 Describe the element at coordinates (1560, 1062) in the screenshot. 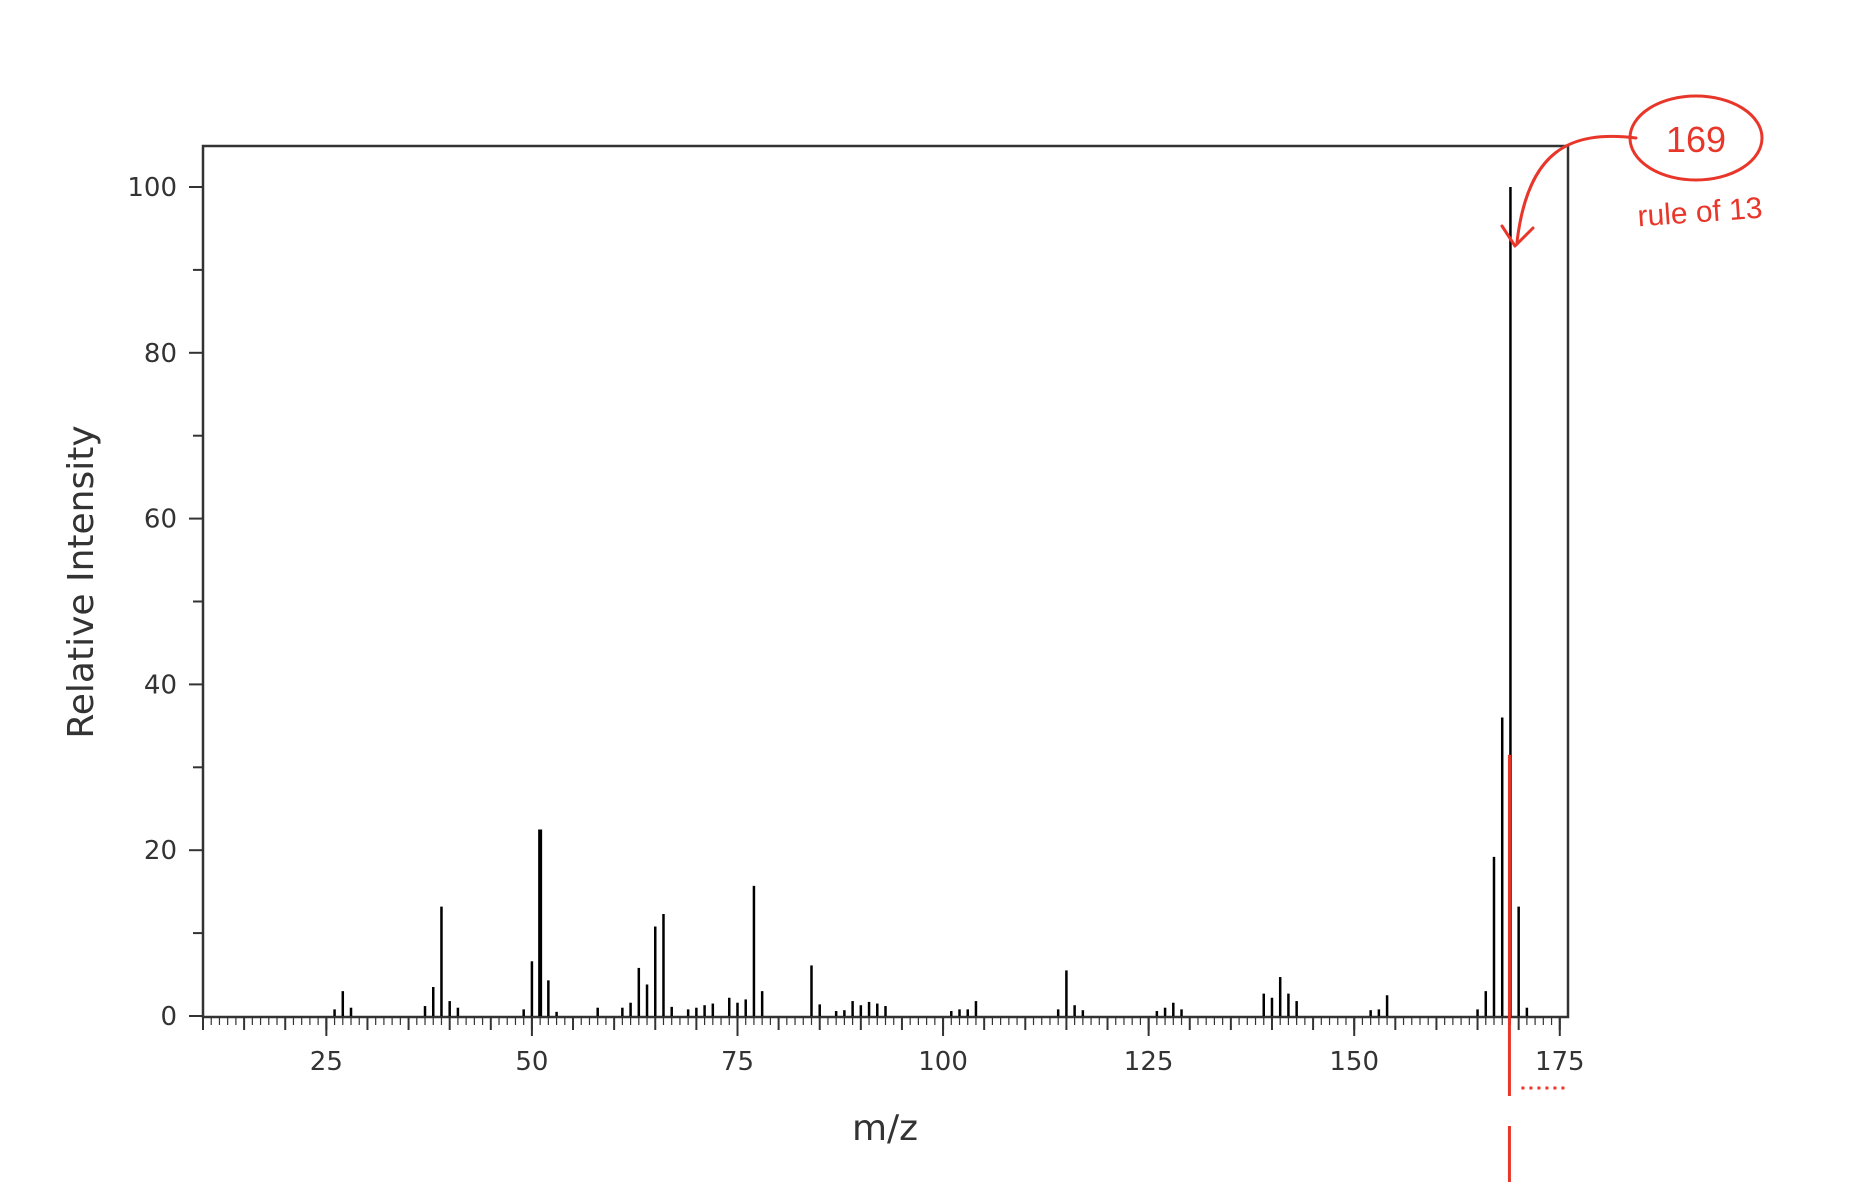

I see `x-tick-label: 175` at that location.